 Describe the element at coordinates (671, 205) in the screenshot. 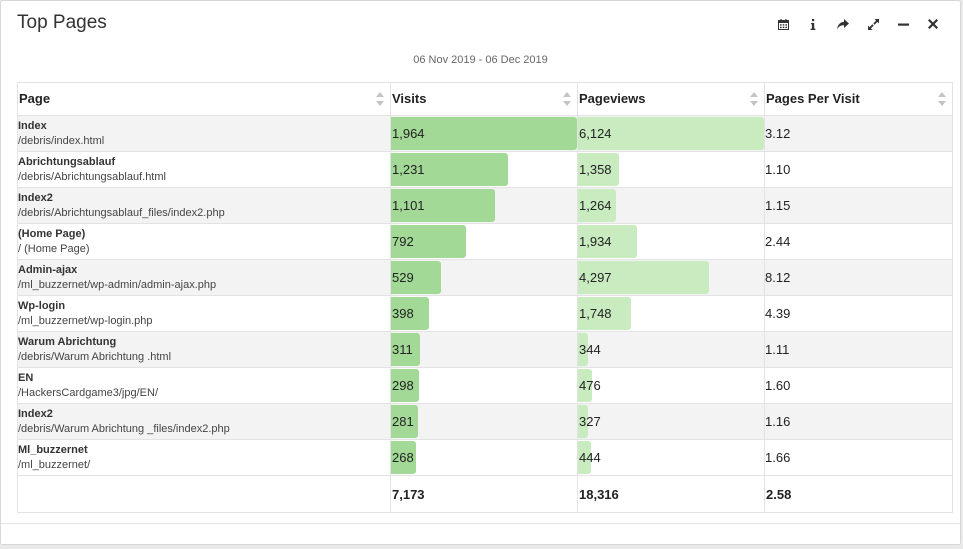

I see `pageviews-cell: 1,264` at that location.